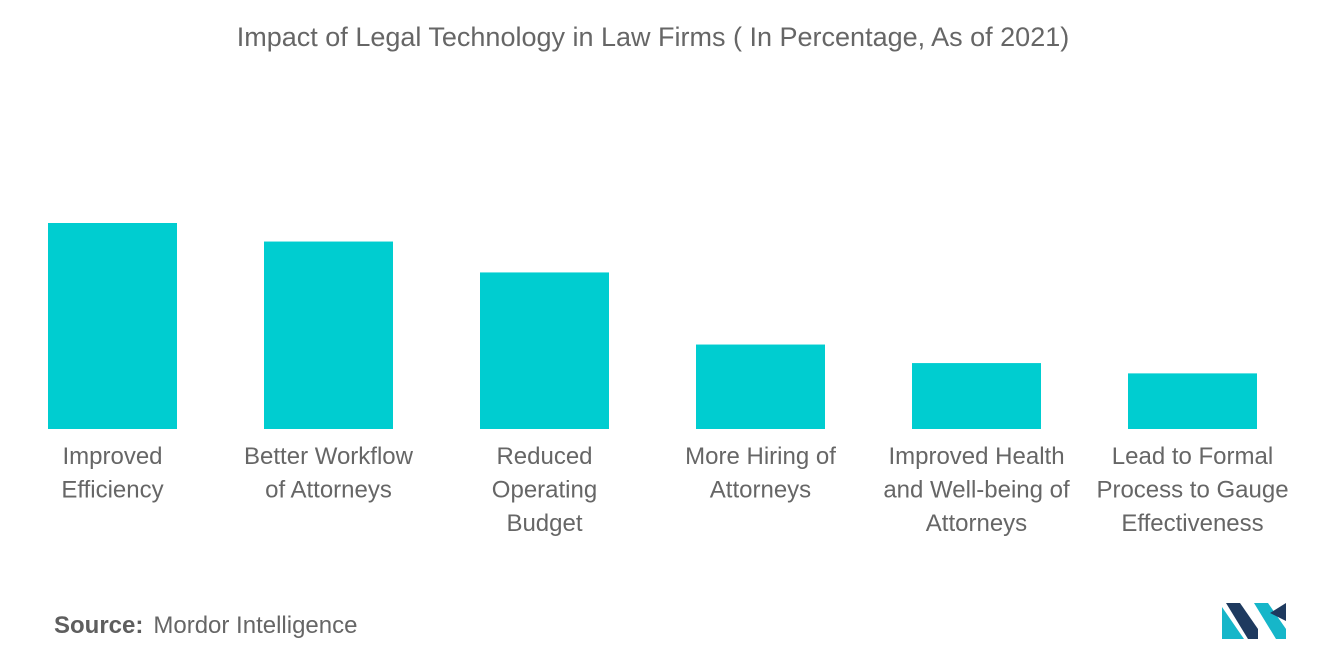 This screenshot has height=665, width=1320. I want to click on source-note: Source: Mordor Intelligence, so click(205, 626).